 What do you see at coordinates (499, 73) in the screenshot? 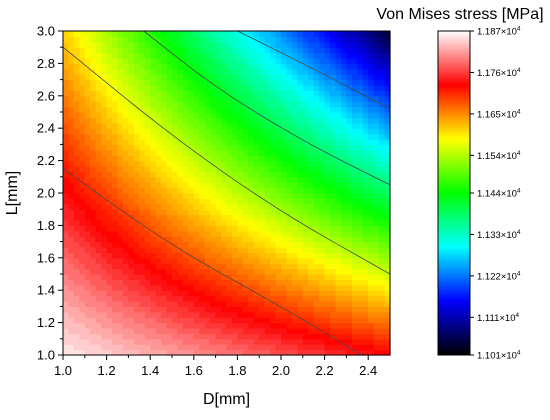
I see `colorbar-tick-label: 1.176×10⁴` at bounding box center [499, 73].